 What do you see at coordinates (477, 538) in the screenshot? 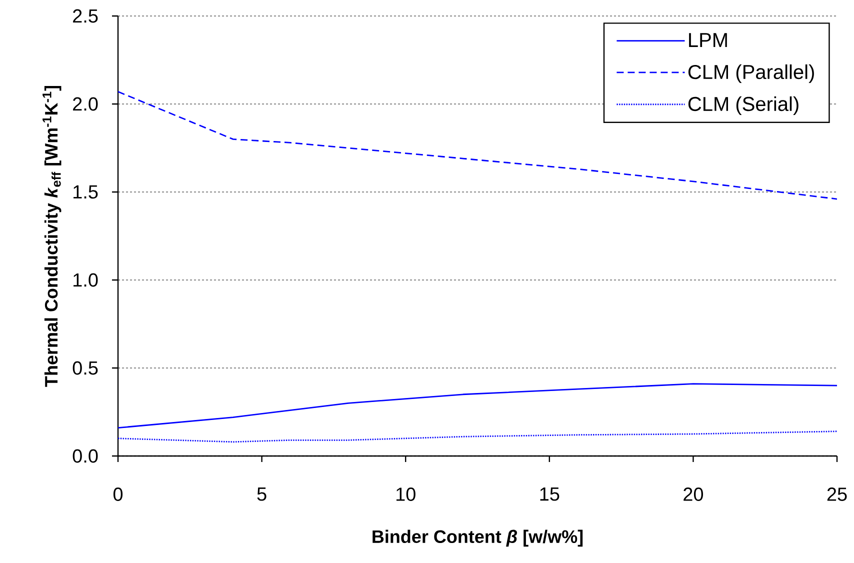
I see `x-axis-title: Binder Content β [w/w%]` at bounding box center [477, 538].